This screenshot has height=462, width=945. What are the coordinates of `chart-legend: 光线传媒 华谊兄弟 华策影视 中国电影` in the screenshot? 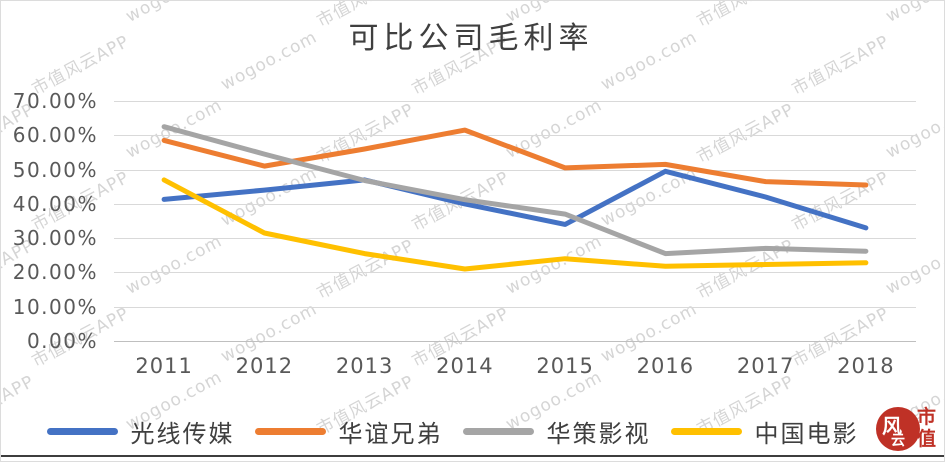 It's located at (452, 431).